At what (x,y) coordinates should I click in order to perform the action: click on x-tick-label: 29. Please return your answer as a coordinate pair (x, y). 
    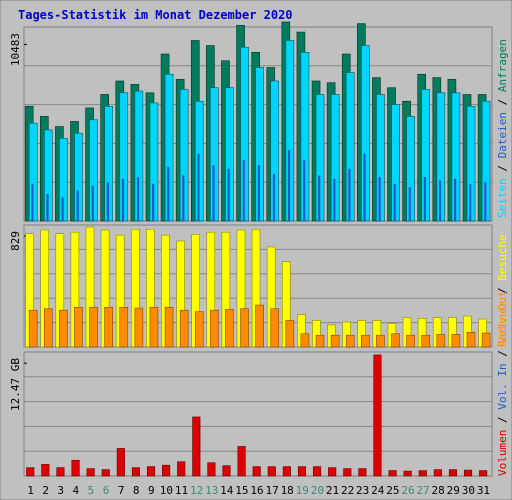
    Looking at the image, I should click on (453, 490).